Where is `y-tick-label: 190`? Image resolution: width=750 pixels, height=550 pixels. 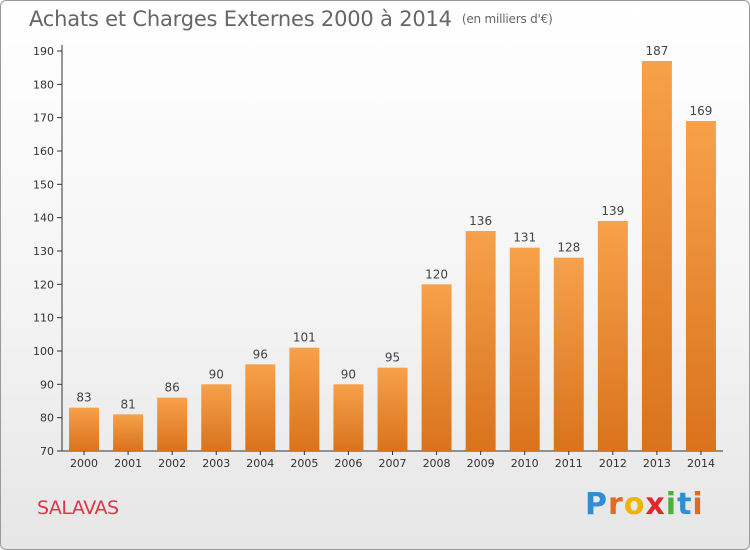
y-tick-label: 190 is located at coordinates (43, 51).